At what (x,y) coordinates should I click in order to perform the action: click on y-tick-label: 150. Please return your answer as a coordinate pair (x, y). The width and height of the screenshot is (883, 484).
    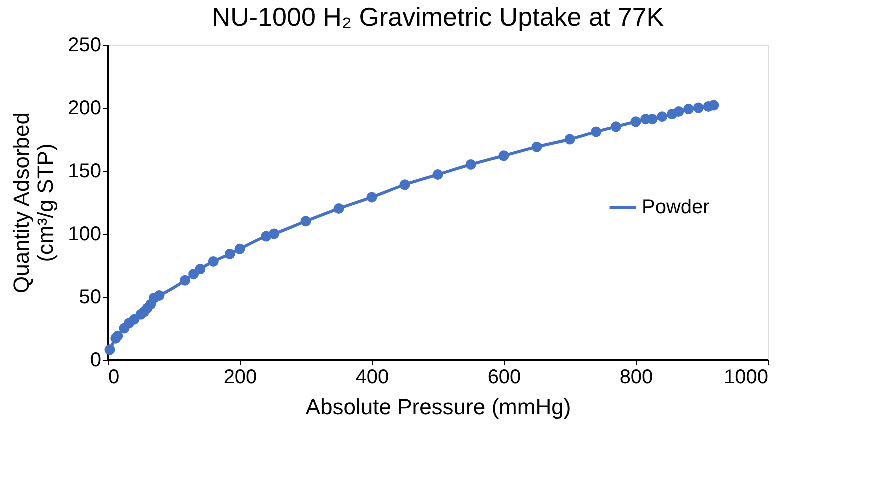
    Looking at the image, I should click on (85, 171).